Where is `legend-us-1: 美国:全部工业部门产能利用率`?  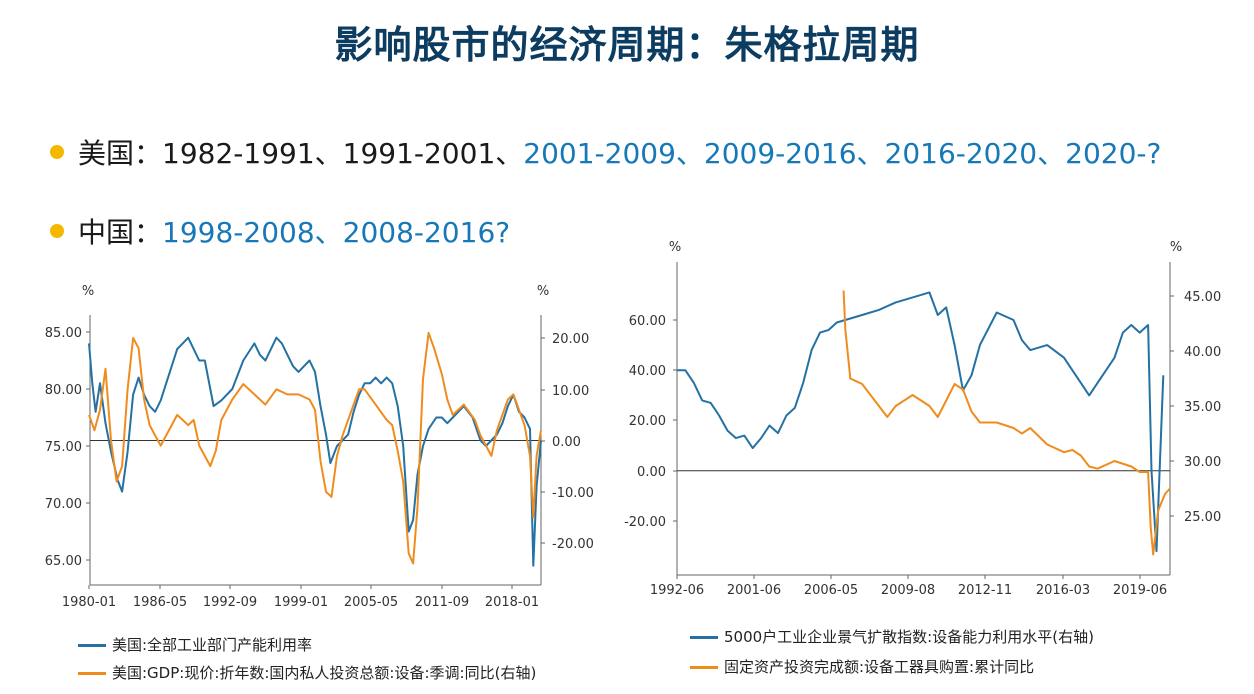
legend-us-1: 美国:全部工业部门产能利用率 is located at coordinates (195, 644).